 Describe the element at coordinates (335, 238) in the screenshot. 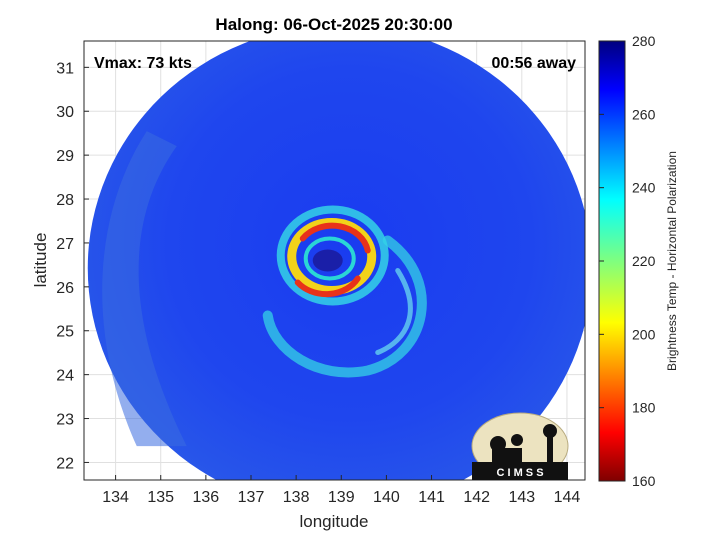

I see `eyewall-red-north` at that location.